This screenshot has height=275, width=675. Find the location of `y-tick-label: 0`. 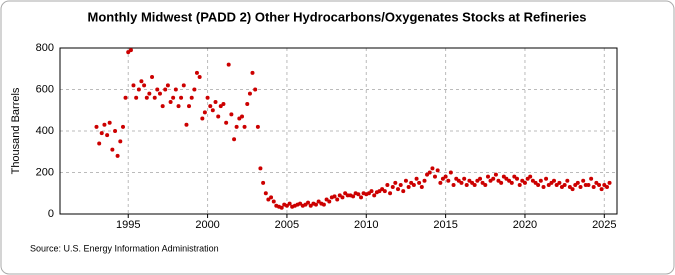

y-tick-label: 0 is located at coordinates (51, 214).